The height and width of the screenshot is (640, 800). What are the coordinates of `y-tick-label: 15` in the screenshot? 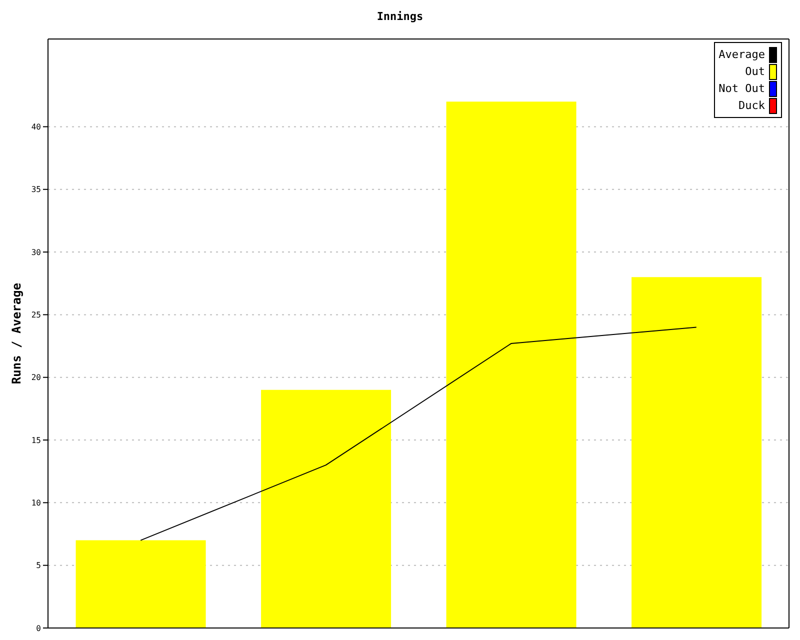 It's located at (36, 440).